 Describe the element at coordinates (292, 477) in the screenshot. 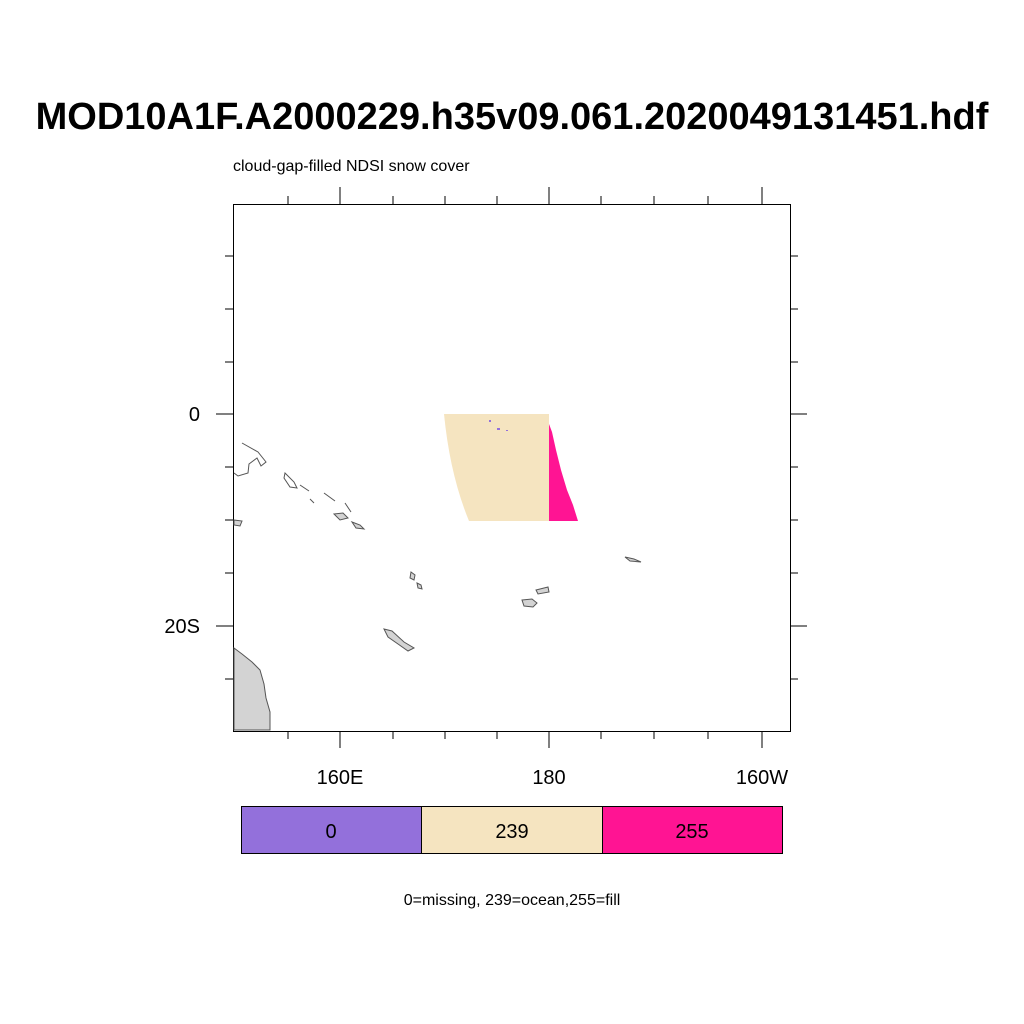

I see `coastlines` at that location.